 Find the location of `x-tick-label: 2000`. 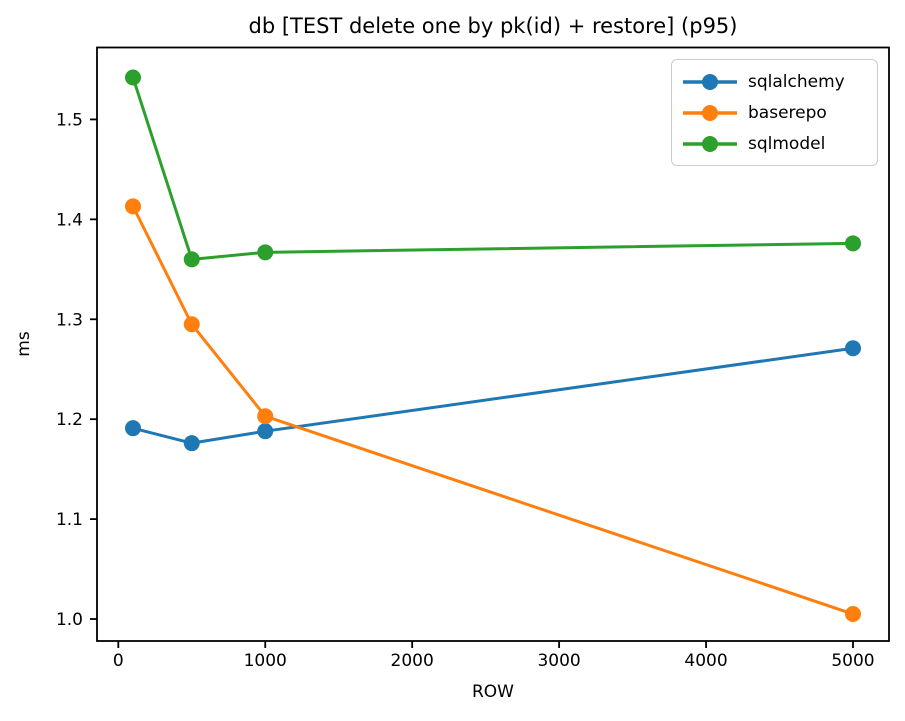

x-tick-label: 2000 is located at coordinates (412, 661).